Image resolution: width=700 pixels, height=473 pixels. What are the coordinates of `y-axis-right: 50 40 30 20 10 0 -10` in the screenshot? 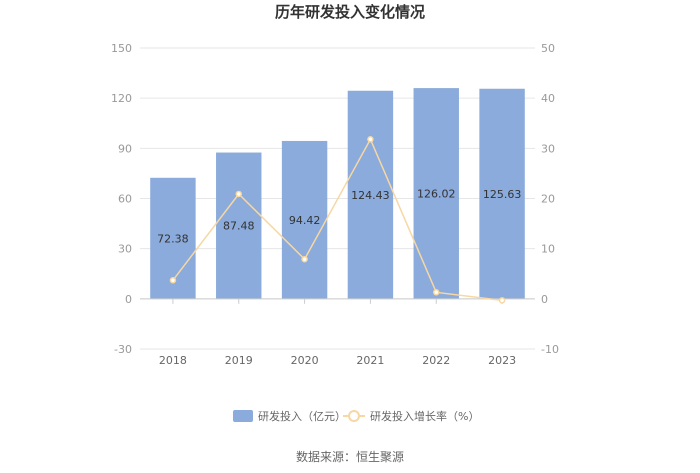 It's located at (550, 199).